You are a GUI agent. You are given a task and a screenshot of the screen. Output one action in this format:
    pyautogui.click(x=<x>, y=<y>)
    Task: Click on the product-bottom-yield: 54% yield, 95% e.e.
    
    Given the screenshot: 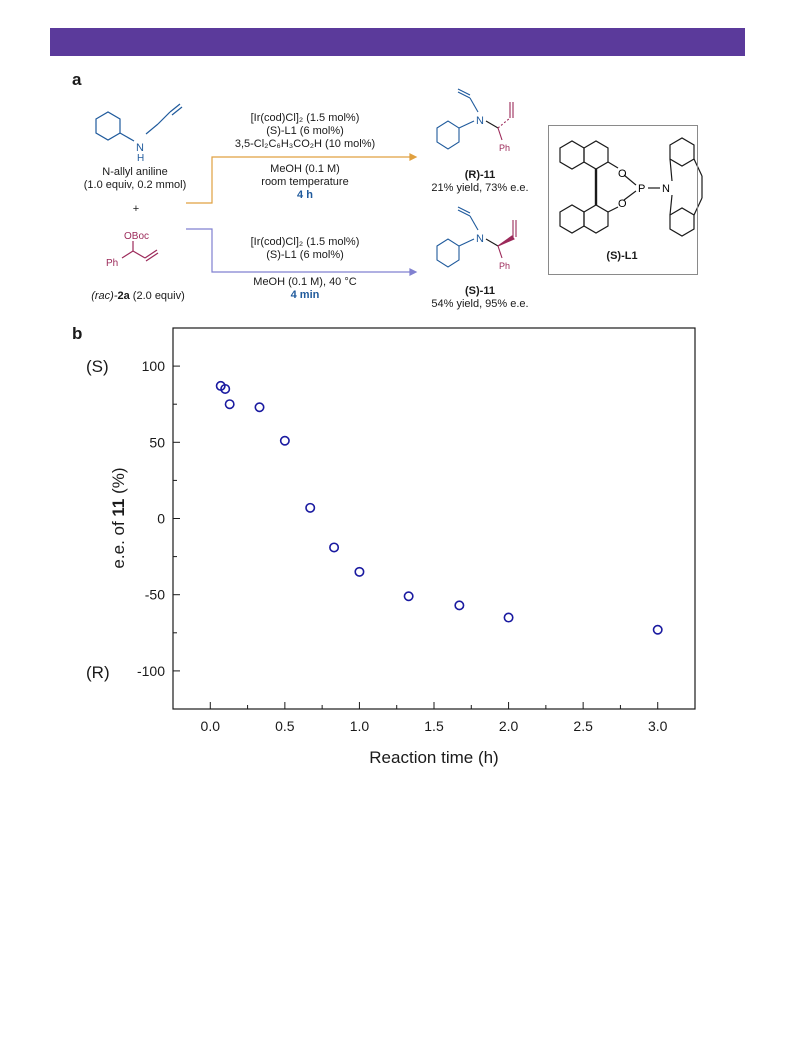 What is the action you would take?
    pyautogui.click(x=480, y=304)
    